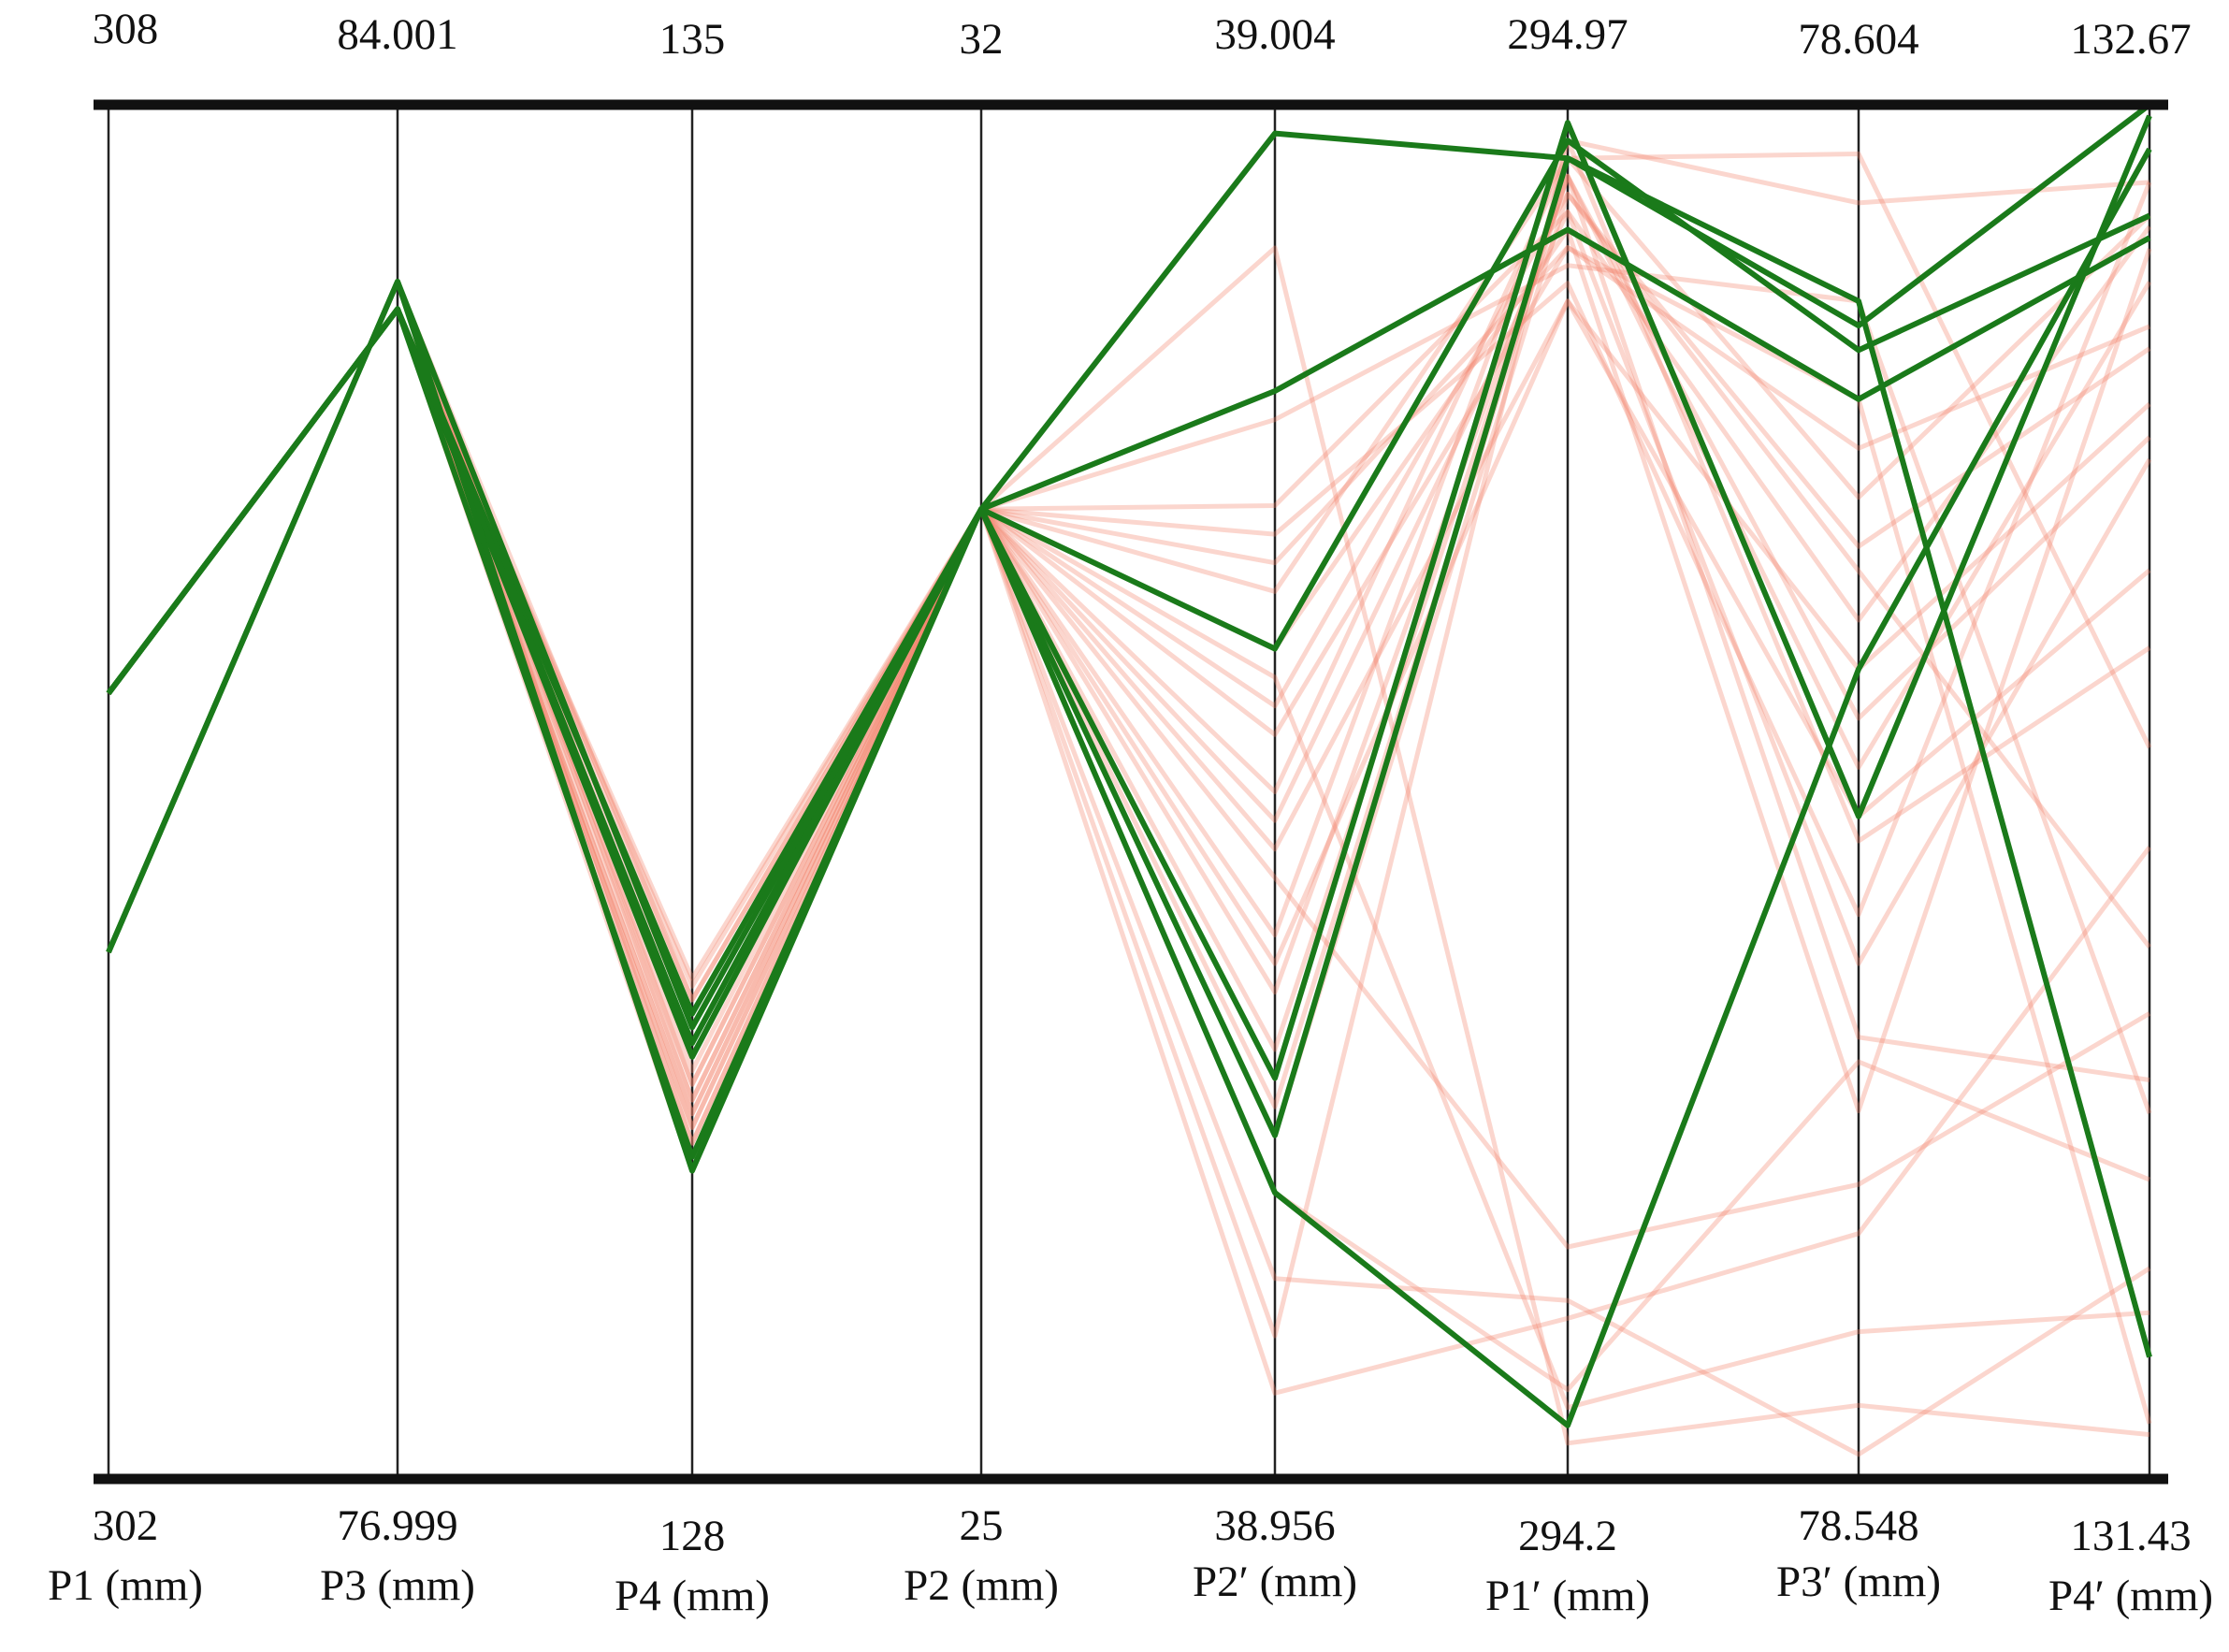  Describe the element at coordinates (981, 1585) in the screenshot. I see `axis-name-label-4: P2 (mm)` at that location.